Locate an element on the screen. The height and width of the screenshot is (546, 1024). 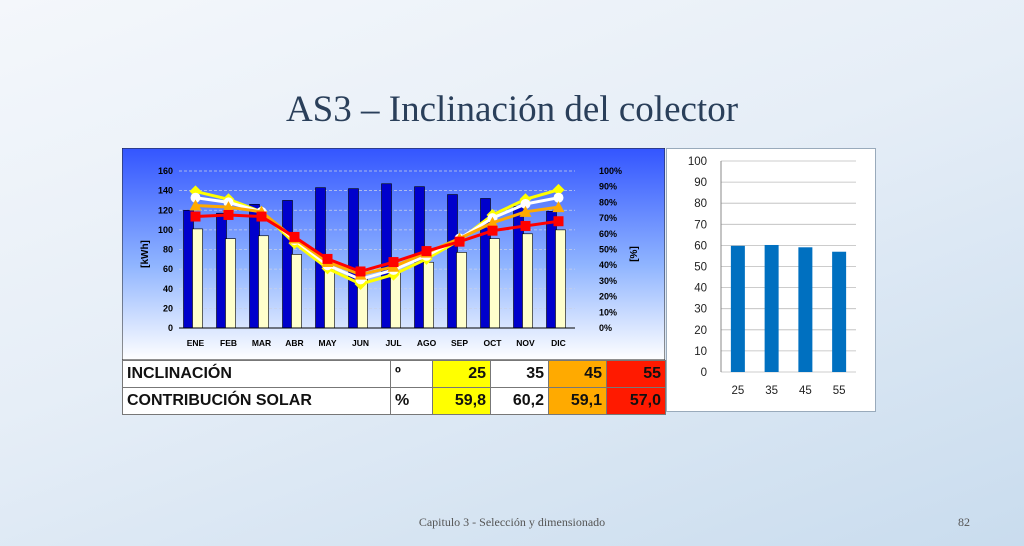
table-cell: 25 is located at coordinates (461, 374).